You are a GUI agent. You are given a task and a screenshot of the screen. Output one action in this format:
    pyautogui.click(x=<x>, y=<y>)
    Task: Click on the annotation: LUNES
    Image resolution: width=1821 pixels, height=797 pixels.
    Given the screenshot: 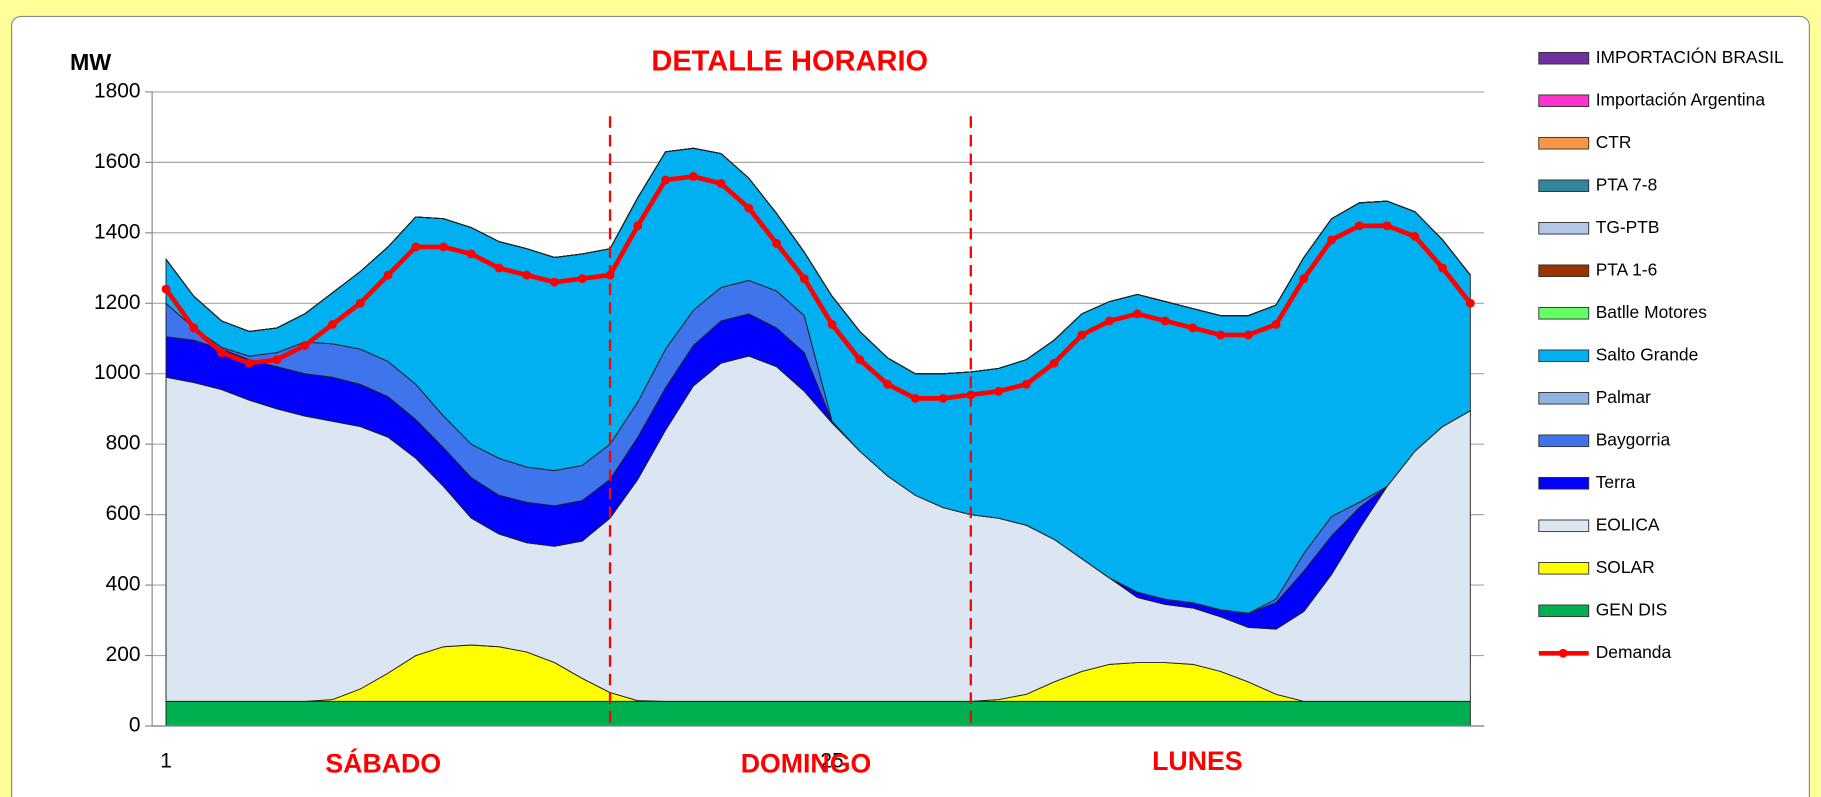 What is the action you would take?
    pyautogui.click(x=1197, y=761)
    